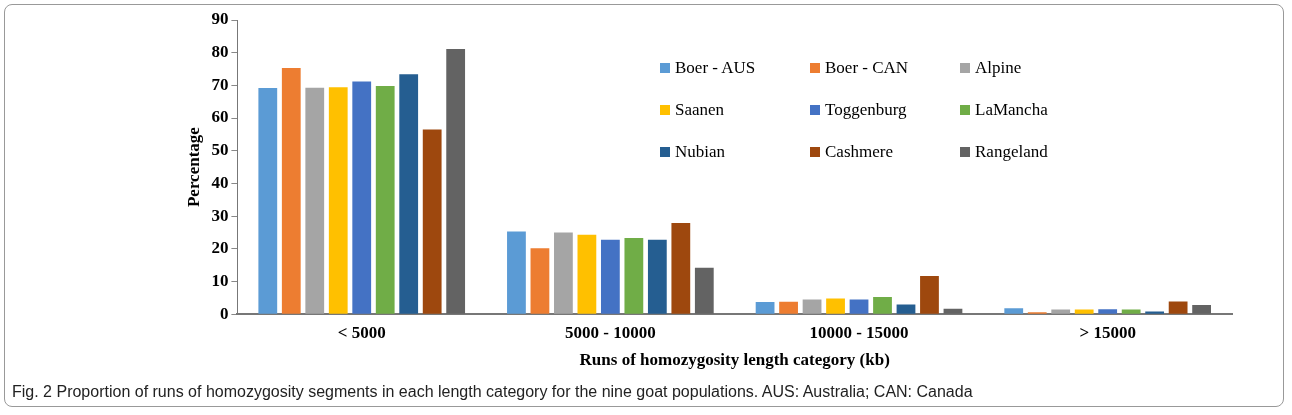  What do you see at coordinates (700, 110) in the screenshot?
I see `legend-label: Saanen` at bounding box center [700, 110].